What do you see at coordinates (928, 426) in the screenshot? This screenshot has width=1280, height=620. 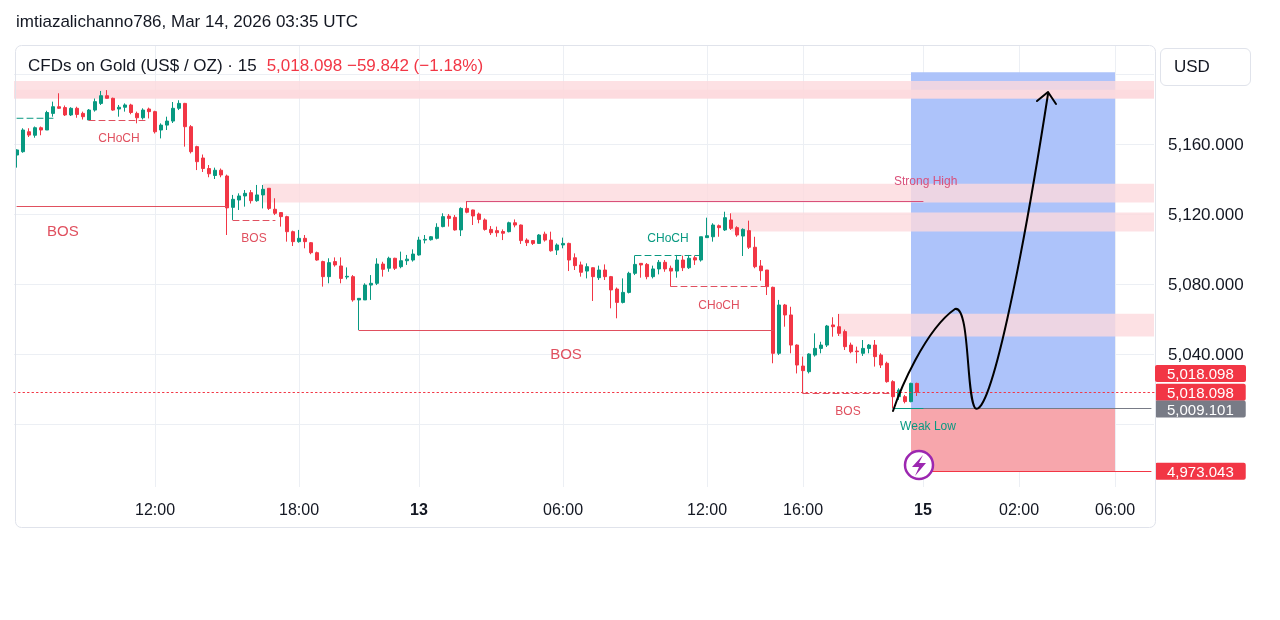 I see `ref-line-label: Weak Low` at bounding box center [928, 426].